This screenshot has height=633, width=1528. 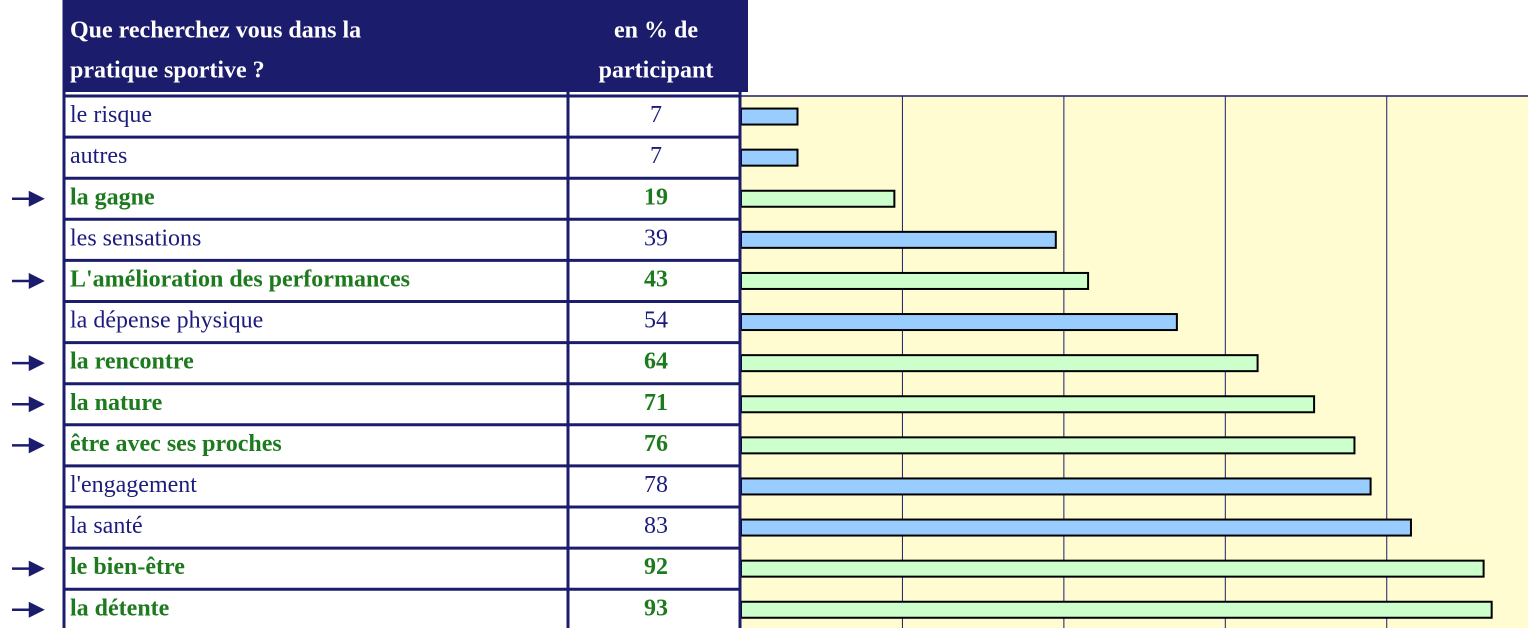 What do you see at coordinates (176, 444) in the screenshot?
I see `category-label: être avec ses proches` at bounding box center [176, 444].